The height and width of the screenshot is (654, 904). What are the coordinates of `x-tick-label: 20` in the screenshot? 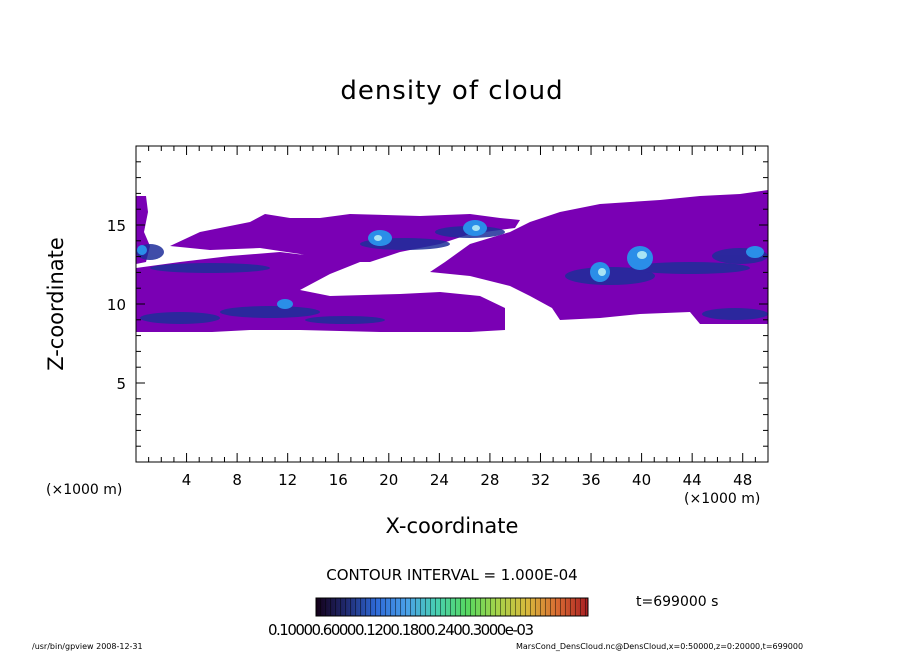 It's located at (388, 480).